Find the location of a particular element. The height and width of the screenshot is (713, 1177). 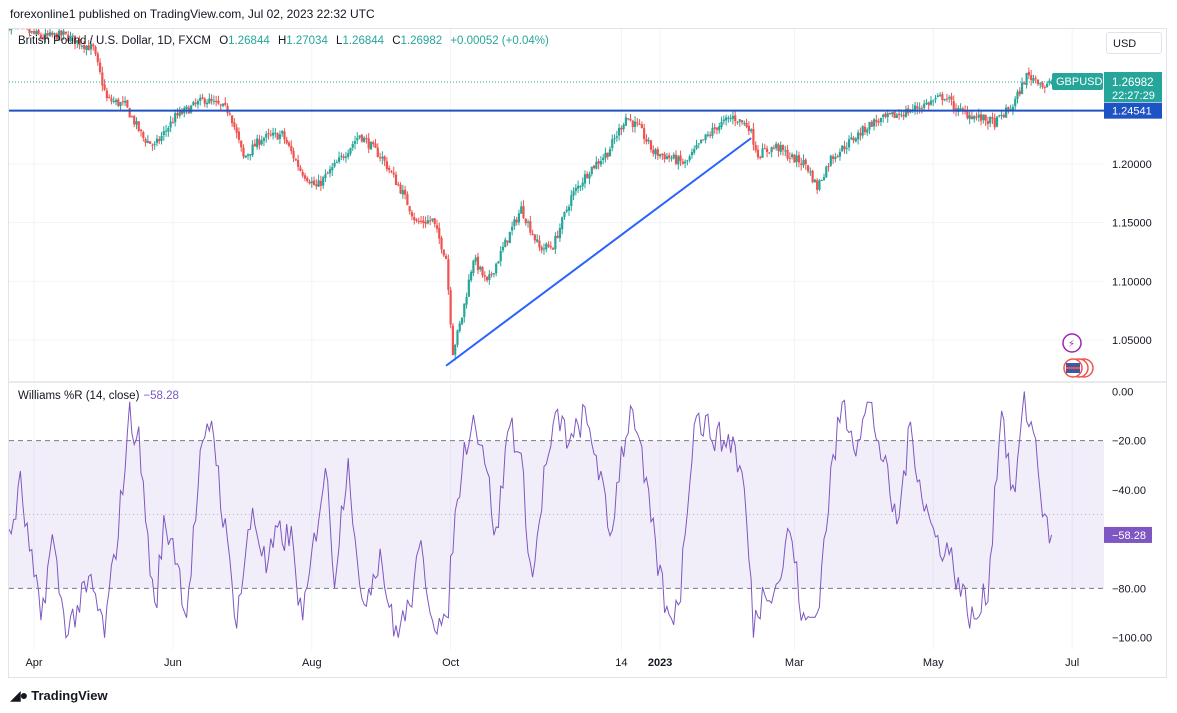

tradingview-footer: ◢● TradingView is located at coordinates (59, 695).